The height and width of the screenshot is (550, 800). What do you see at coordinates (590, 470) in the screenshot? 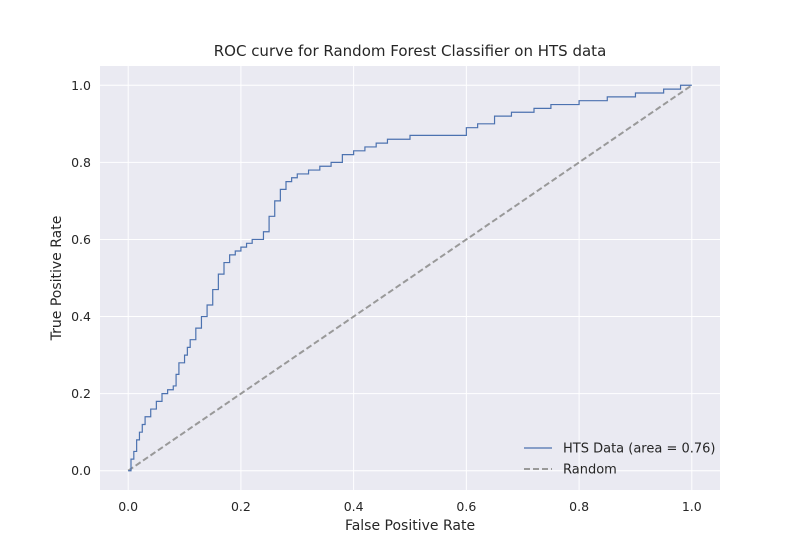
I see `legend-label-random: Random` at bounding box center [590, 470].